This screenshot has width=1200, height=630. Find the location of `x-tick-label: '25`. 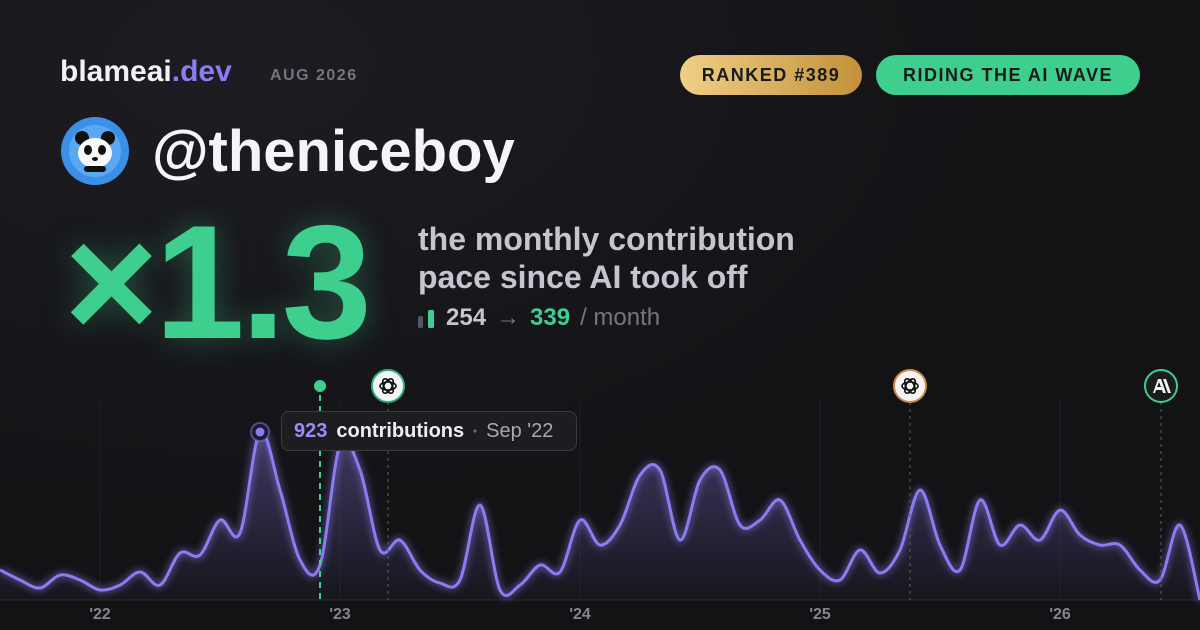

x-tick-label: '25 is located at coordinates (820, 614).